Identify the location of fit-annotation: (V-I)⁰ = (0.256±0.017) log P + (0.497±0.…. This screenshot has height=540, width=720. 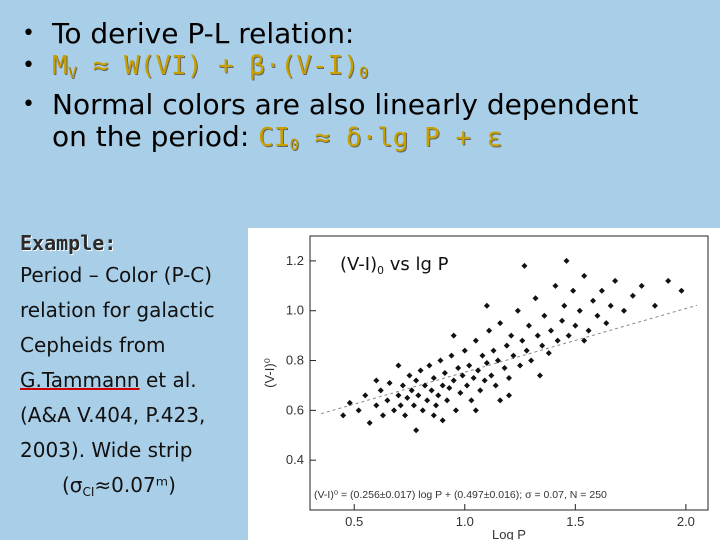
(460, 495).